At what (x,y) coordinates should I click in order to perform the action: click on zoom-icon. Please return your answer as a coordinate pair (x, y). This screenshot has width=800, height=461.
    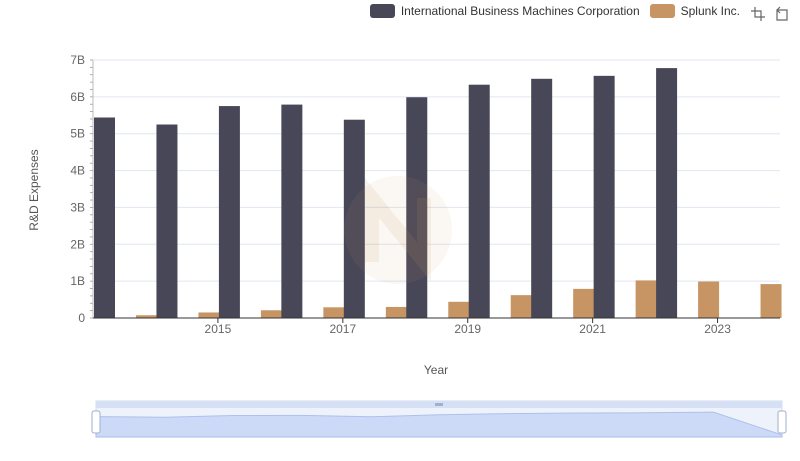
    Looking at the image, I should click on (758, 14).